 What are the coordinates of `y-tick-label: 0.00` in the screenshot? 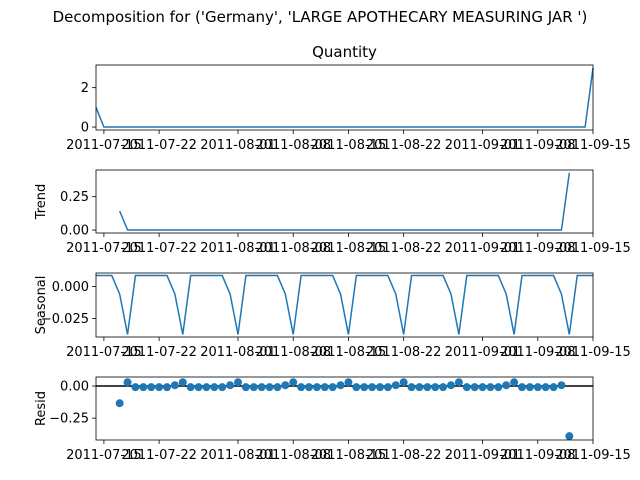 It's located at (74, 387).